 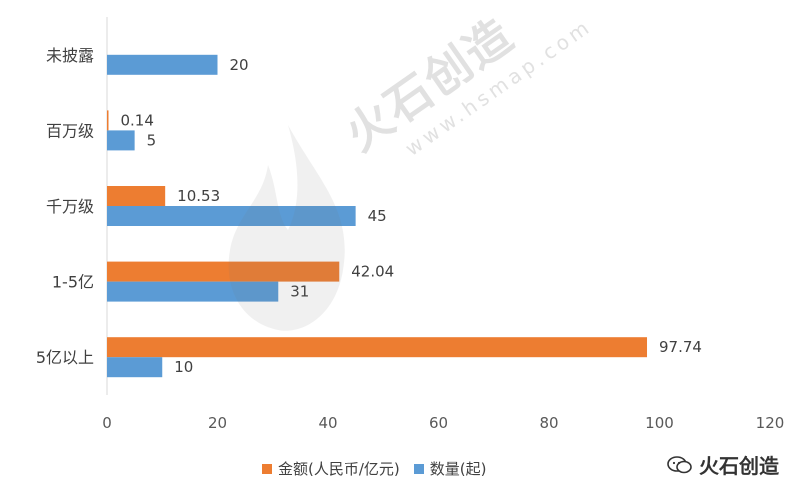 I want to click on brand-text: 火石创造, so click(x=739, y=466).